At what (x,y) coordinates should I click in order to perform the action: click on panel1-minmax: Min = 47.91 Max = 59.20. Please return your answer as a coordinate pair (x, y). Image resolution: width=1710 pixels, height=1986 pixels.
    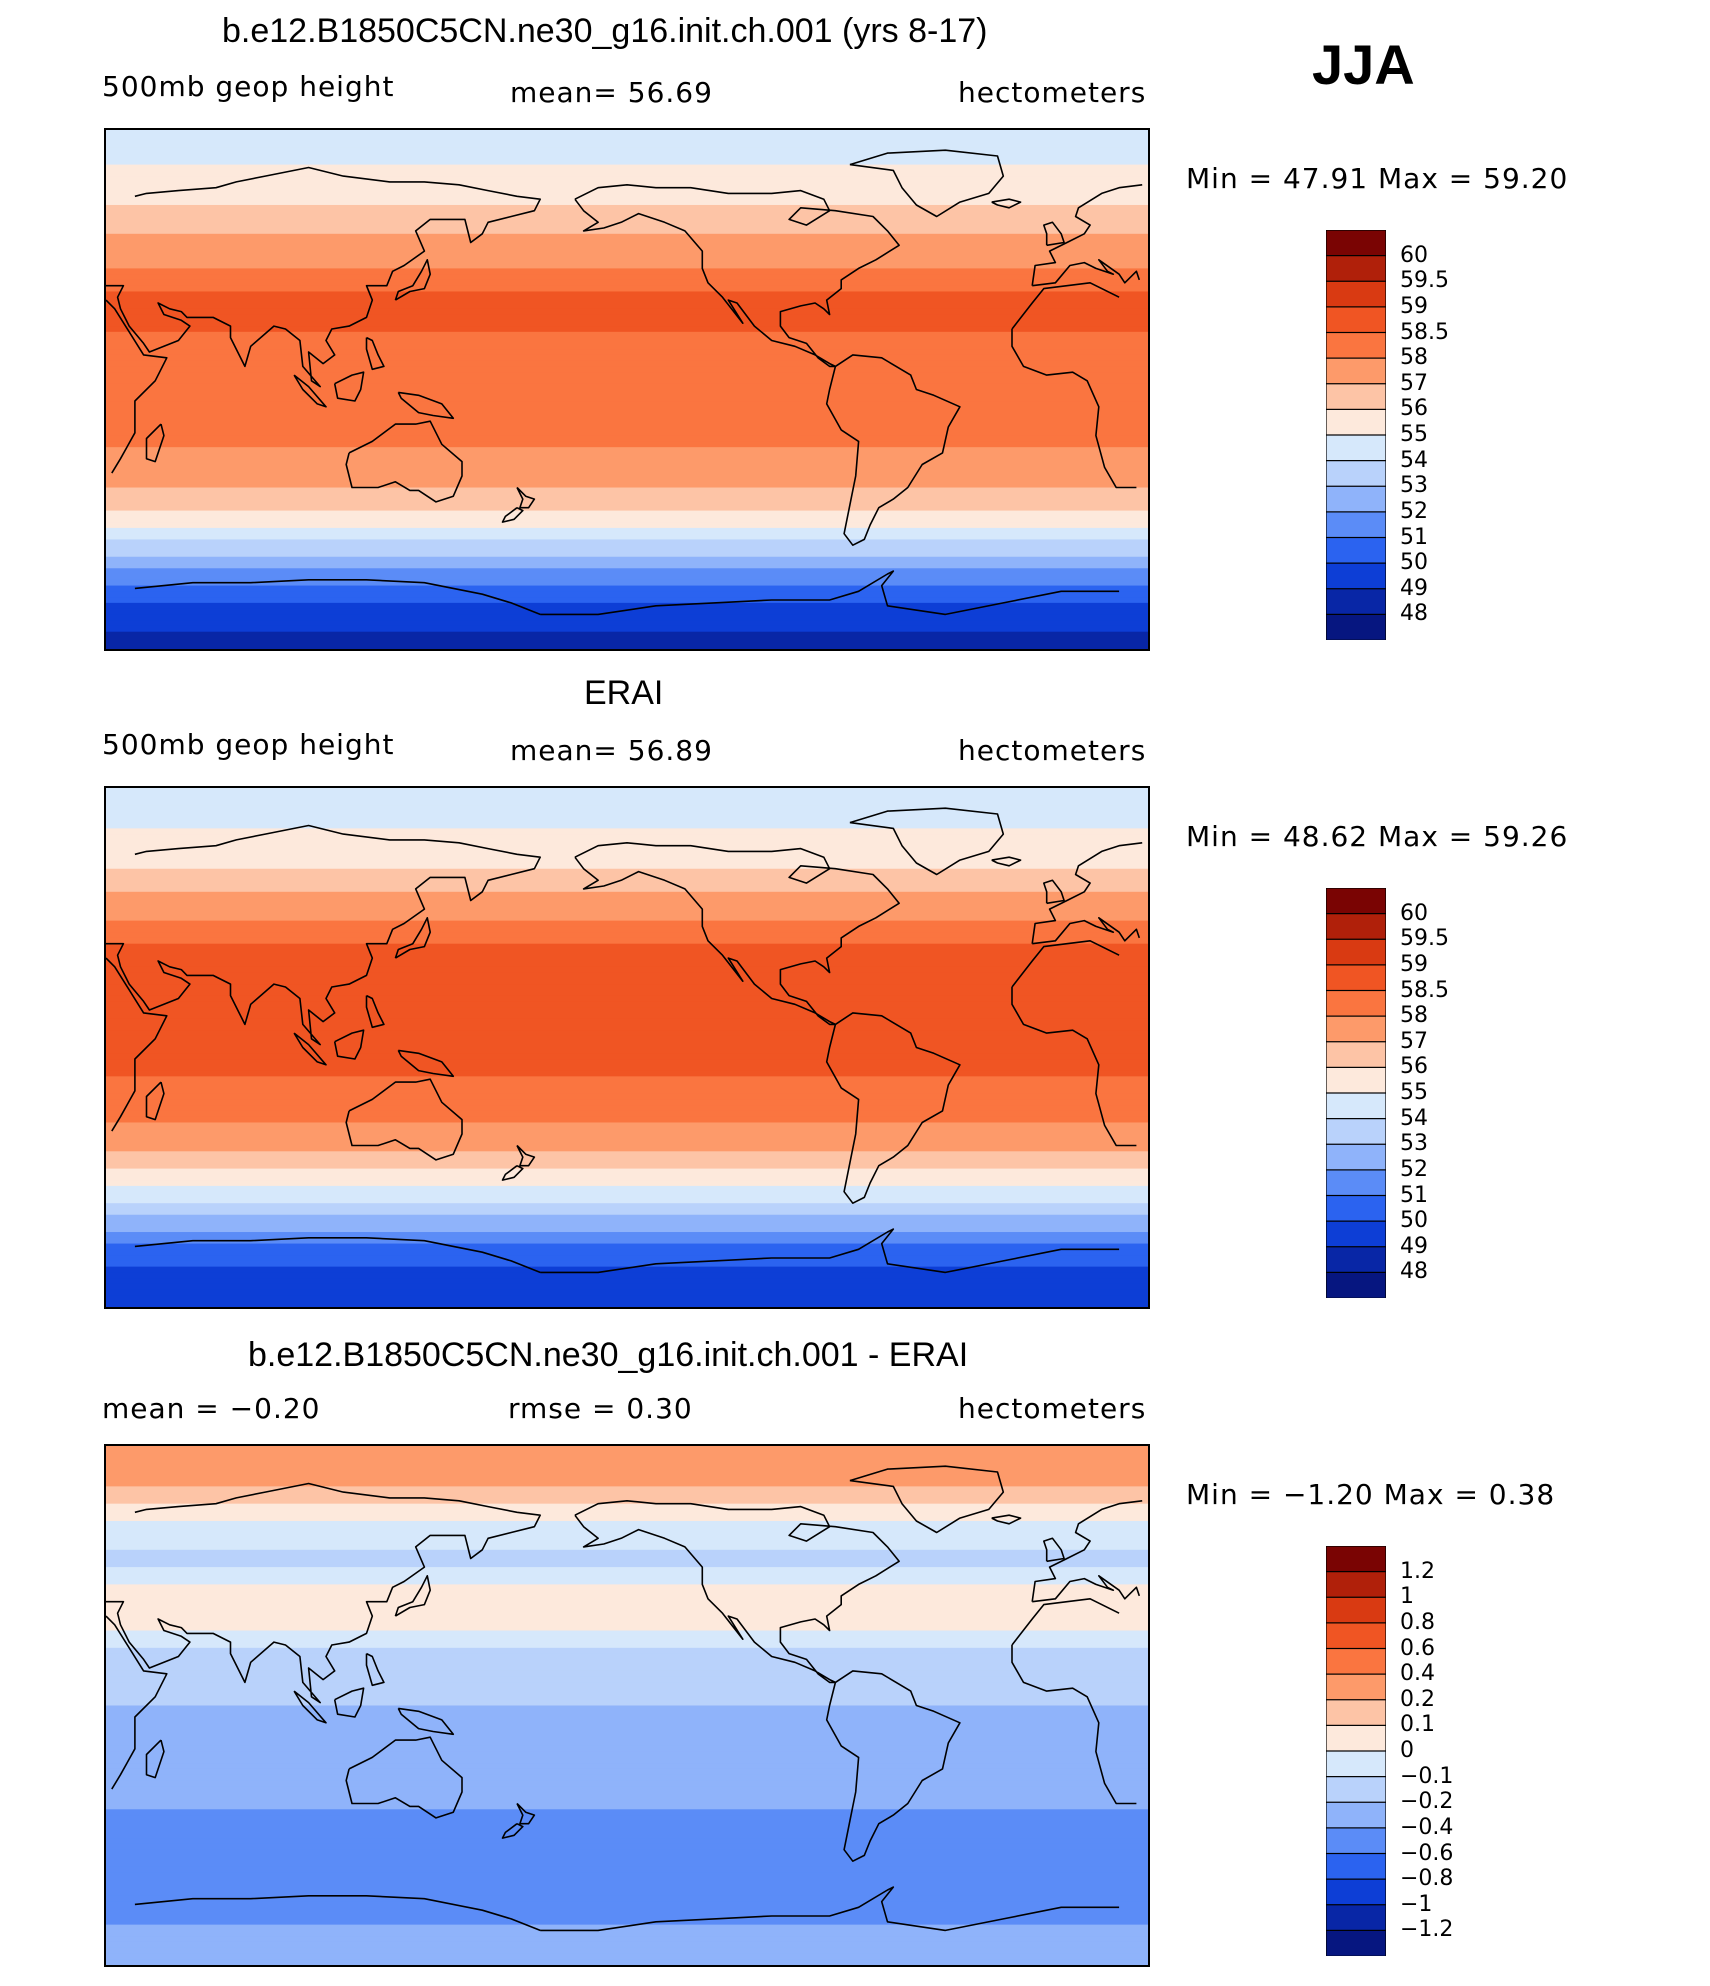
    Looking at the image, I should click on (1377, 178).